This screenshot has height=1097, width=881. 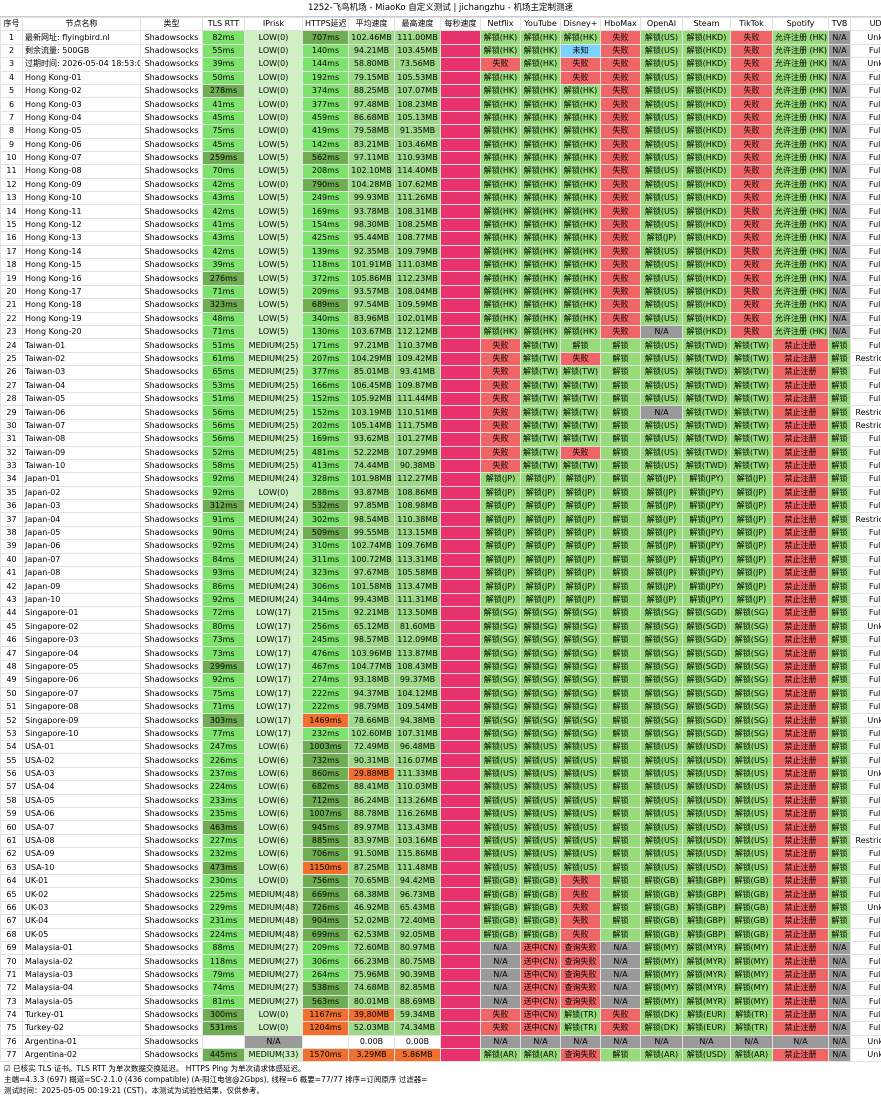 What do you see at coordinates (418, 693) in the screenshot?
I see `table-cell: 104.12MB` at bounding box center [418, 693].